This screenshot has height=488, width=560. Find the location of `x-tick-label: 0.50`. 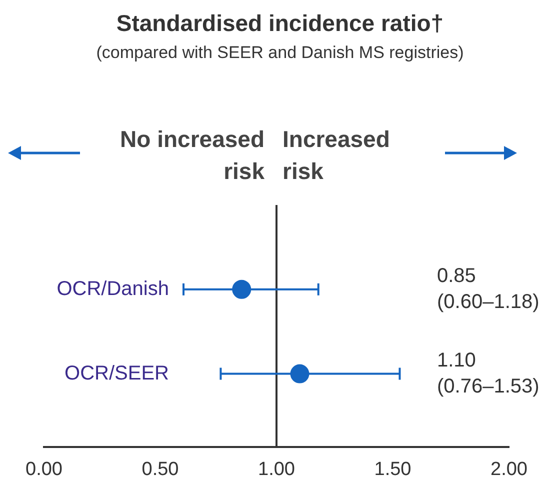

x-tick-label: 0.50 is located at coordinates (160, 469).